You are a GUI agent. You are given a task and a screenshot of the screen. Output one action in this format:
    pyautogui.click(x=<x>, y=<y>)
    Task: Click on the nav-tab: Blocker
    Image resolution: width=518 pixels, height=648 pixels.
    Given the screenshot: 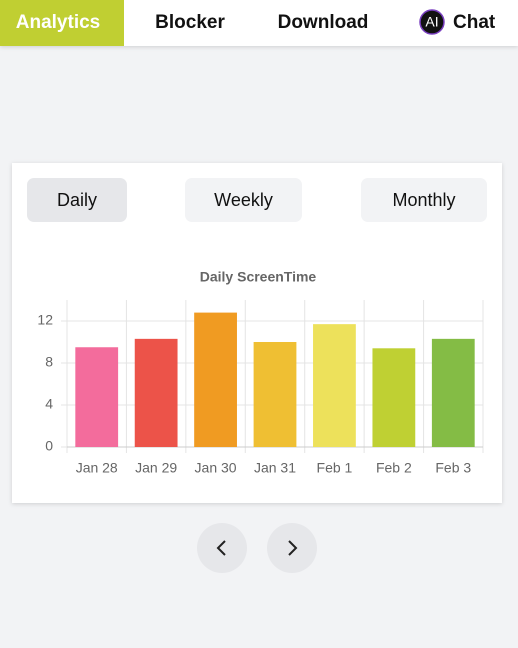 What is the action you would take?
    pyautogui.click(x=190, y=22)
    